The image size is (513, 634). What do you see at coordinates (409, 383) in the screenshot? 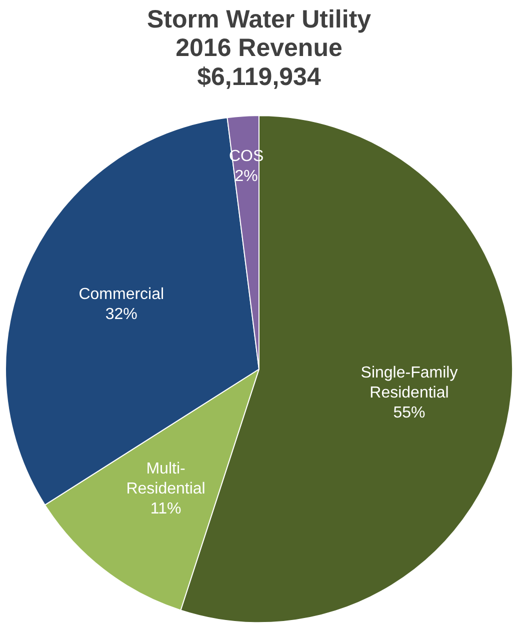
I see `slice-label: Single-Family Residential` at bounding box center [409, 383].